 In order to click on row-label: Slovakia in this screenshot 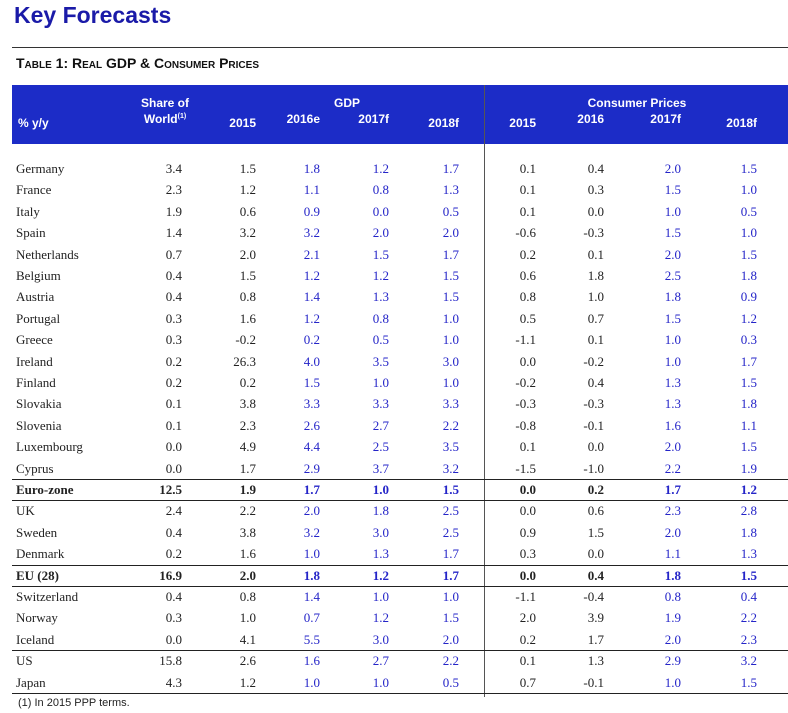, I will do `click(39, 404)`.